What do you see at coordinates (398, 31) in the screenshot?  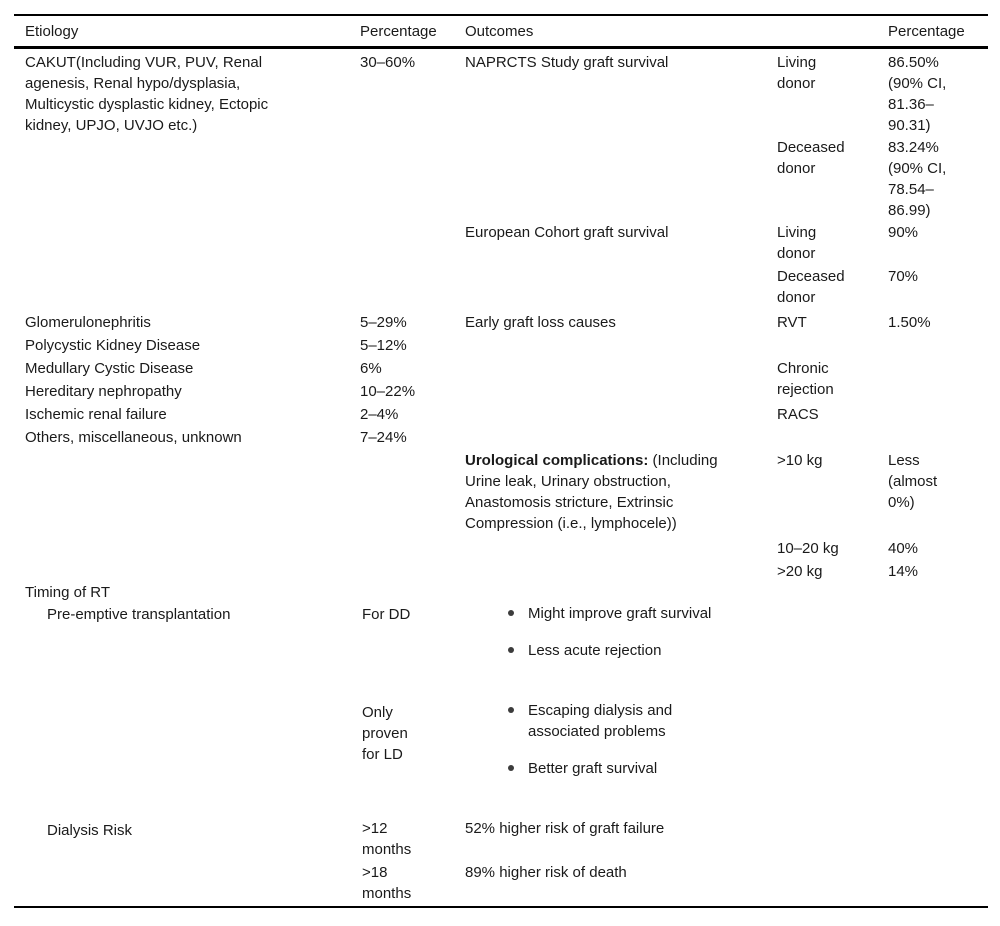 I see `header-percentage-left: Percentage` at bounding box center [398, 31].